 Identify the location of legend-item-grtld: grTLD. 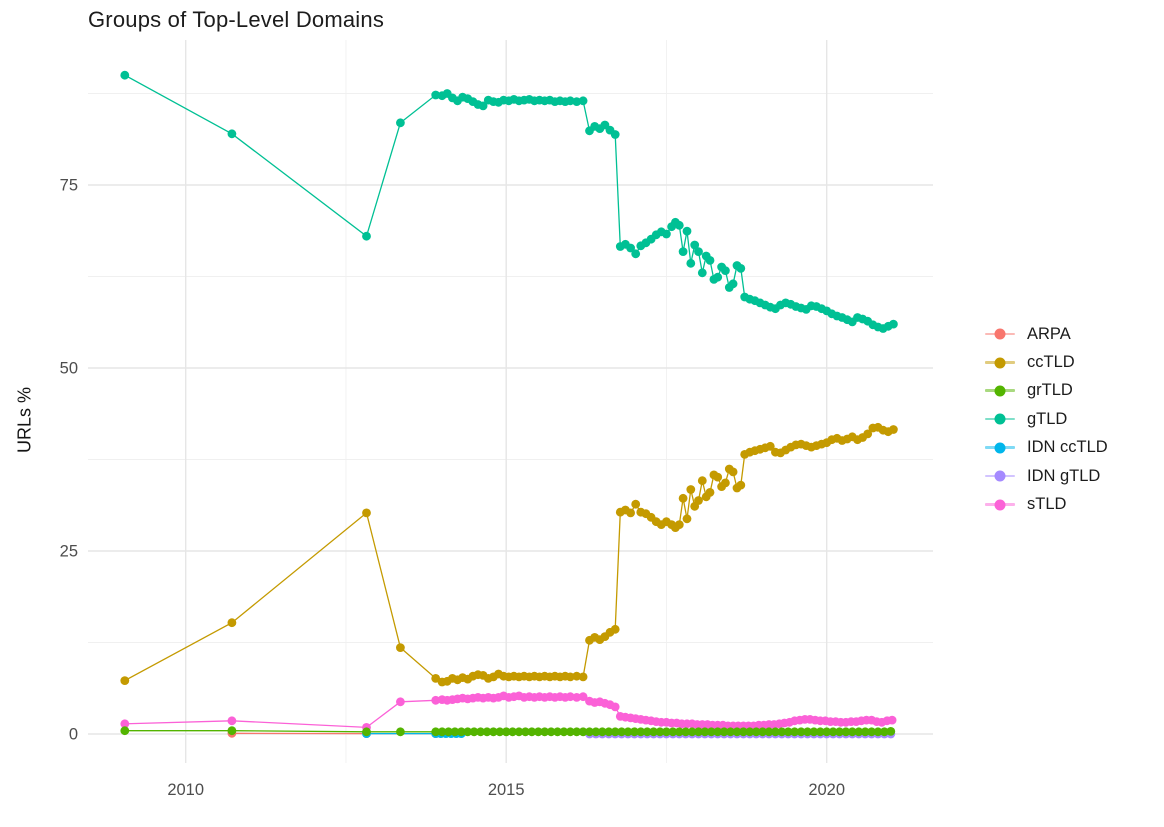
(1046, 391).